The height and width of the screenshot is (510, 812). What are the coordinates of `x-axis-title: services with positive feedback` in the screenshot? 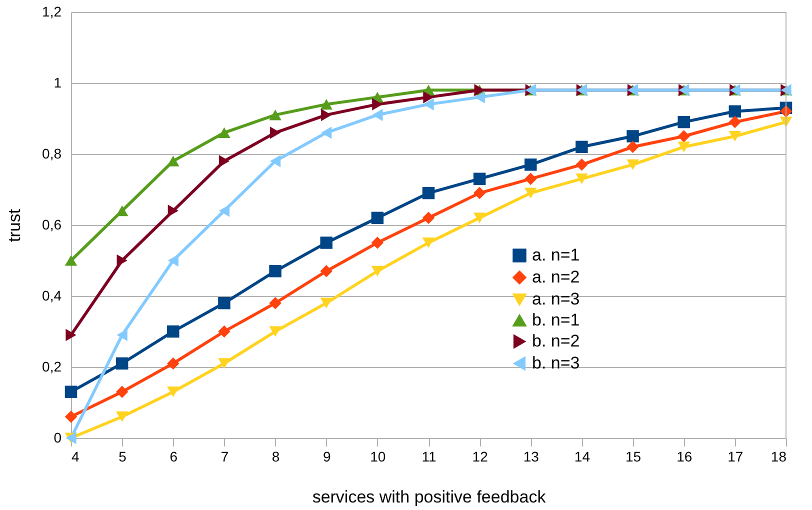 It's located at (429, 497).